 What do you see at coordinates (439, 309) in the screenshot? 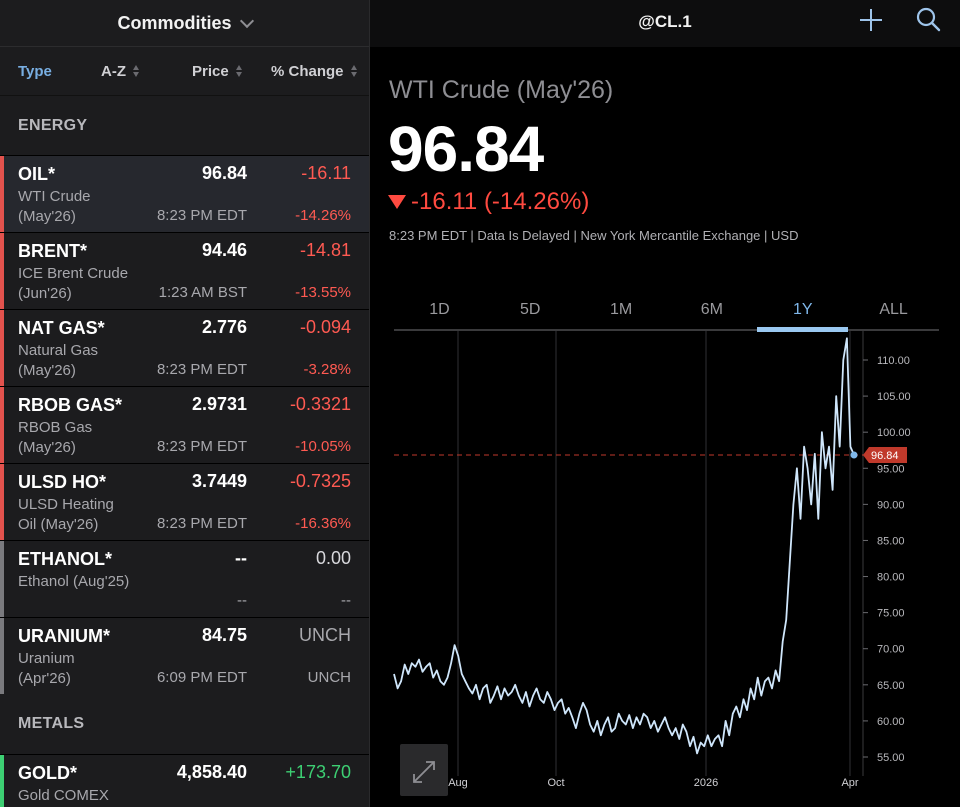
I see `range-tab-1d: 1D` at bounding box center [439, 309].